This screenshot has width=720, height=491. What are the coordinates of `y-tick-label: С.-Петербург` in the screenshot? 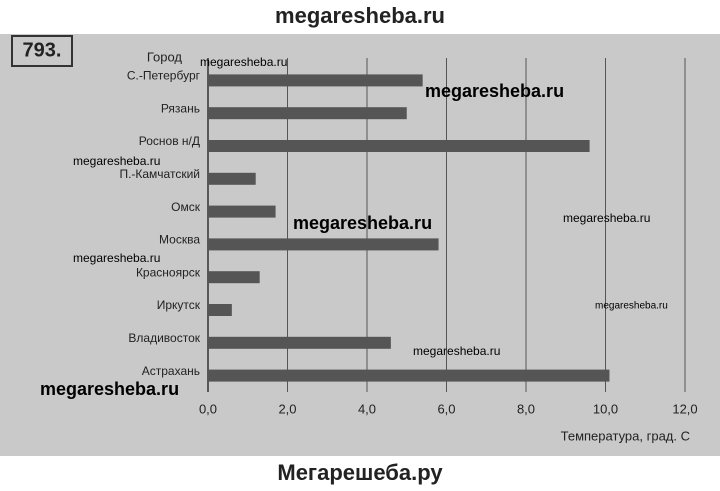 It's located at (164, 76).